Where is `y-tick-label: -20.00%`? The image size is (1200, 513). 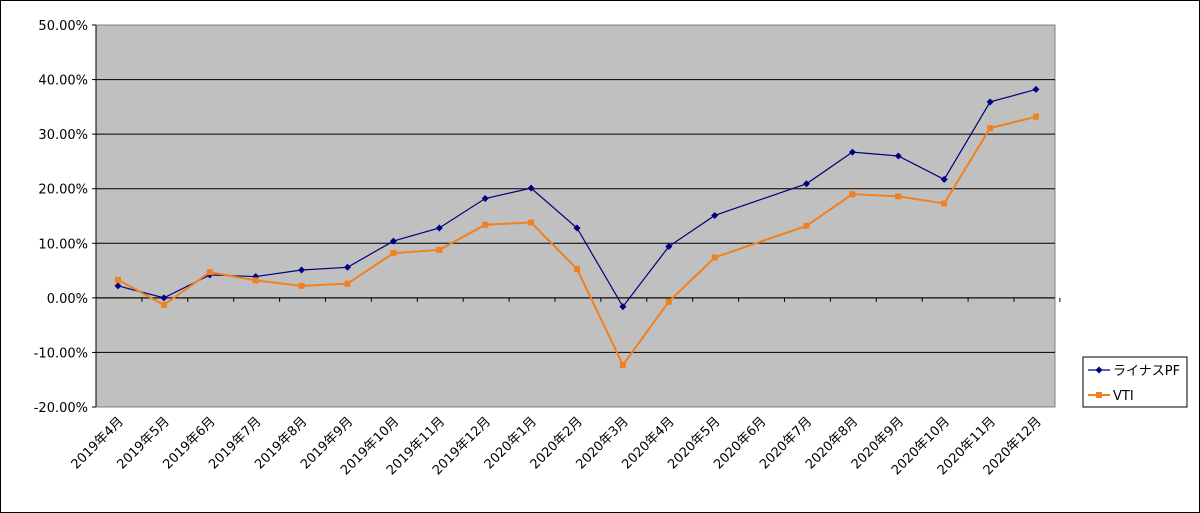
y-tick-label: -20.00% is located at coordinates (61, 408).